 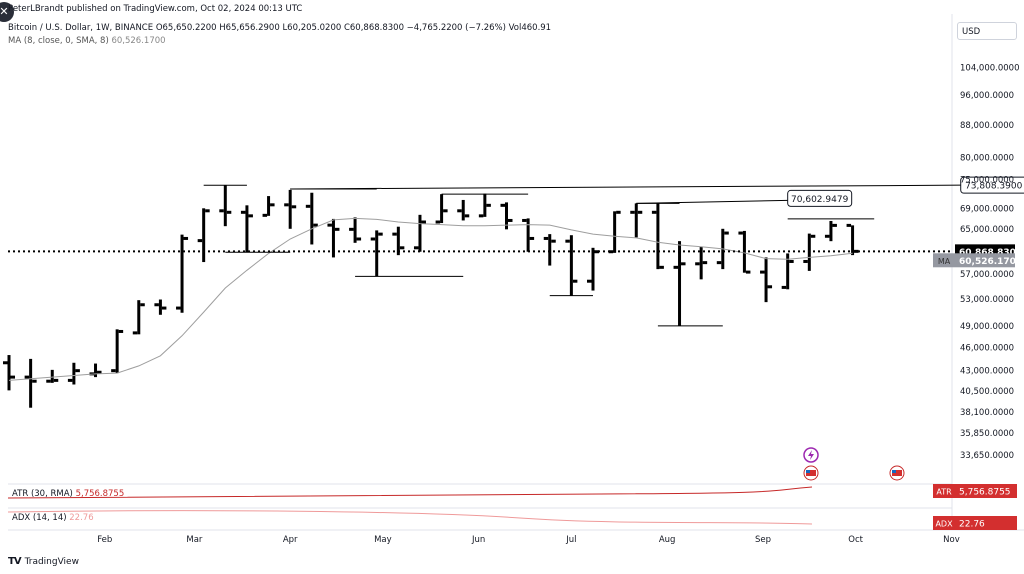 I want to click on adx-badge-tag-box, so click(x=944, y=523).